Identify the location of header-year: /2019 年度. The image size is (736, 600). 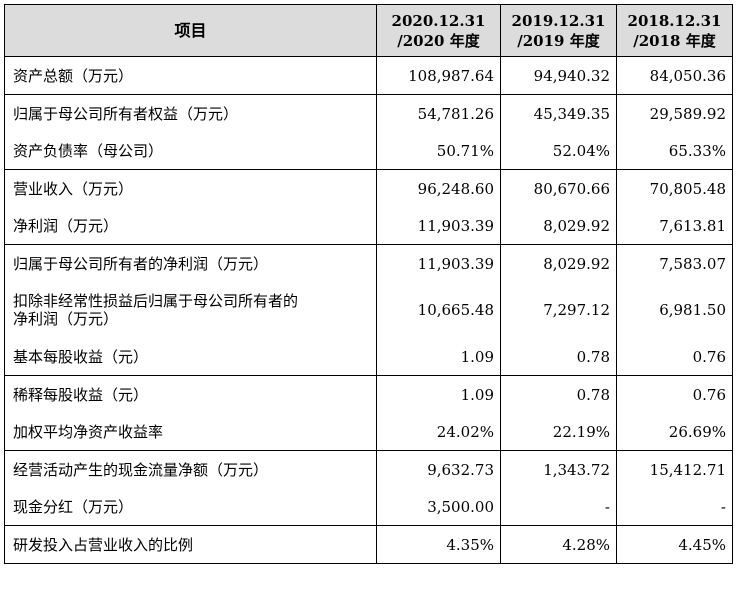
(558, 40).